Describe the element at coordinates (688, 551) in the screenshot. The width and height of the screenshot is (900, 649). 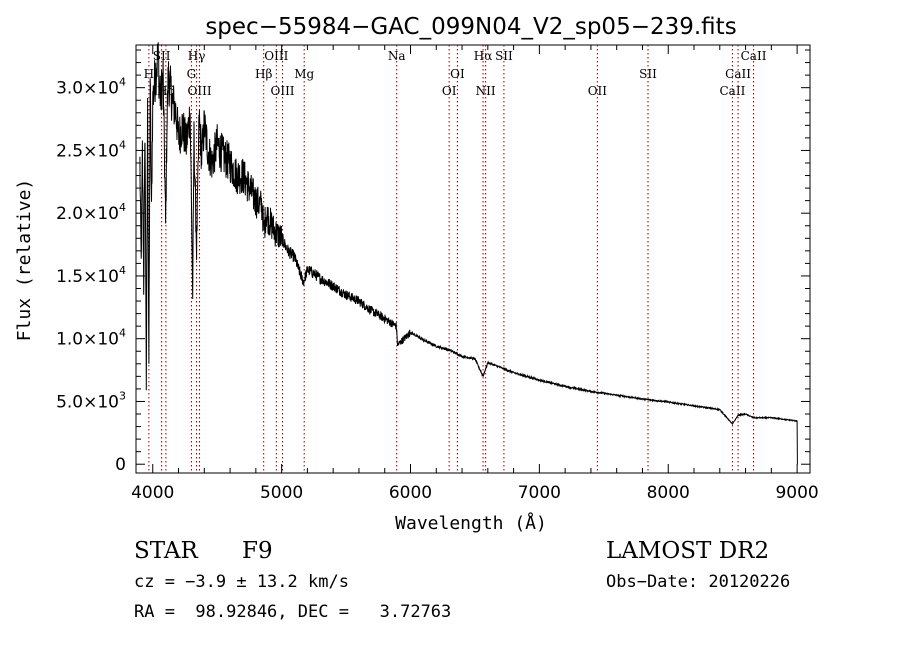
I see `survey-name: LAMOST DR2` at that location.